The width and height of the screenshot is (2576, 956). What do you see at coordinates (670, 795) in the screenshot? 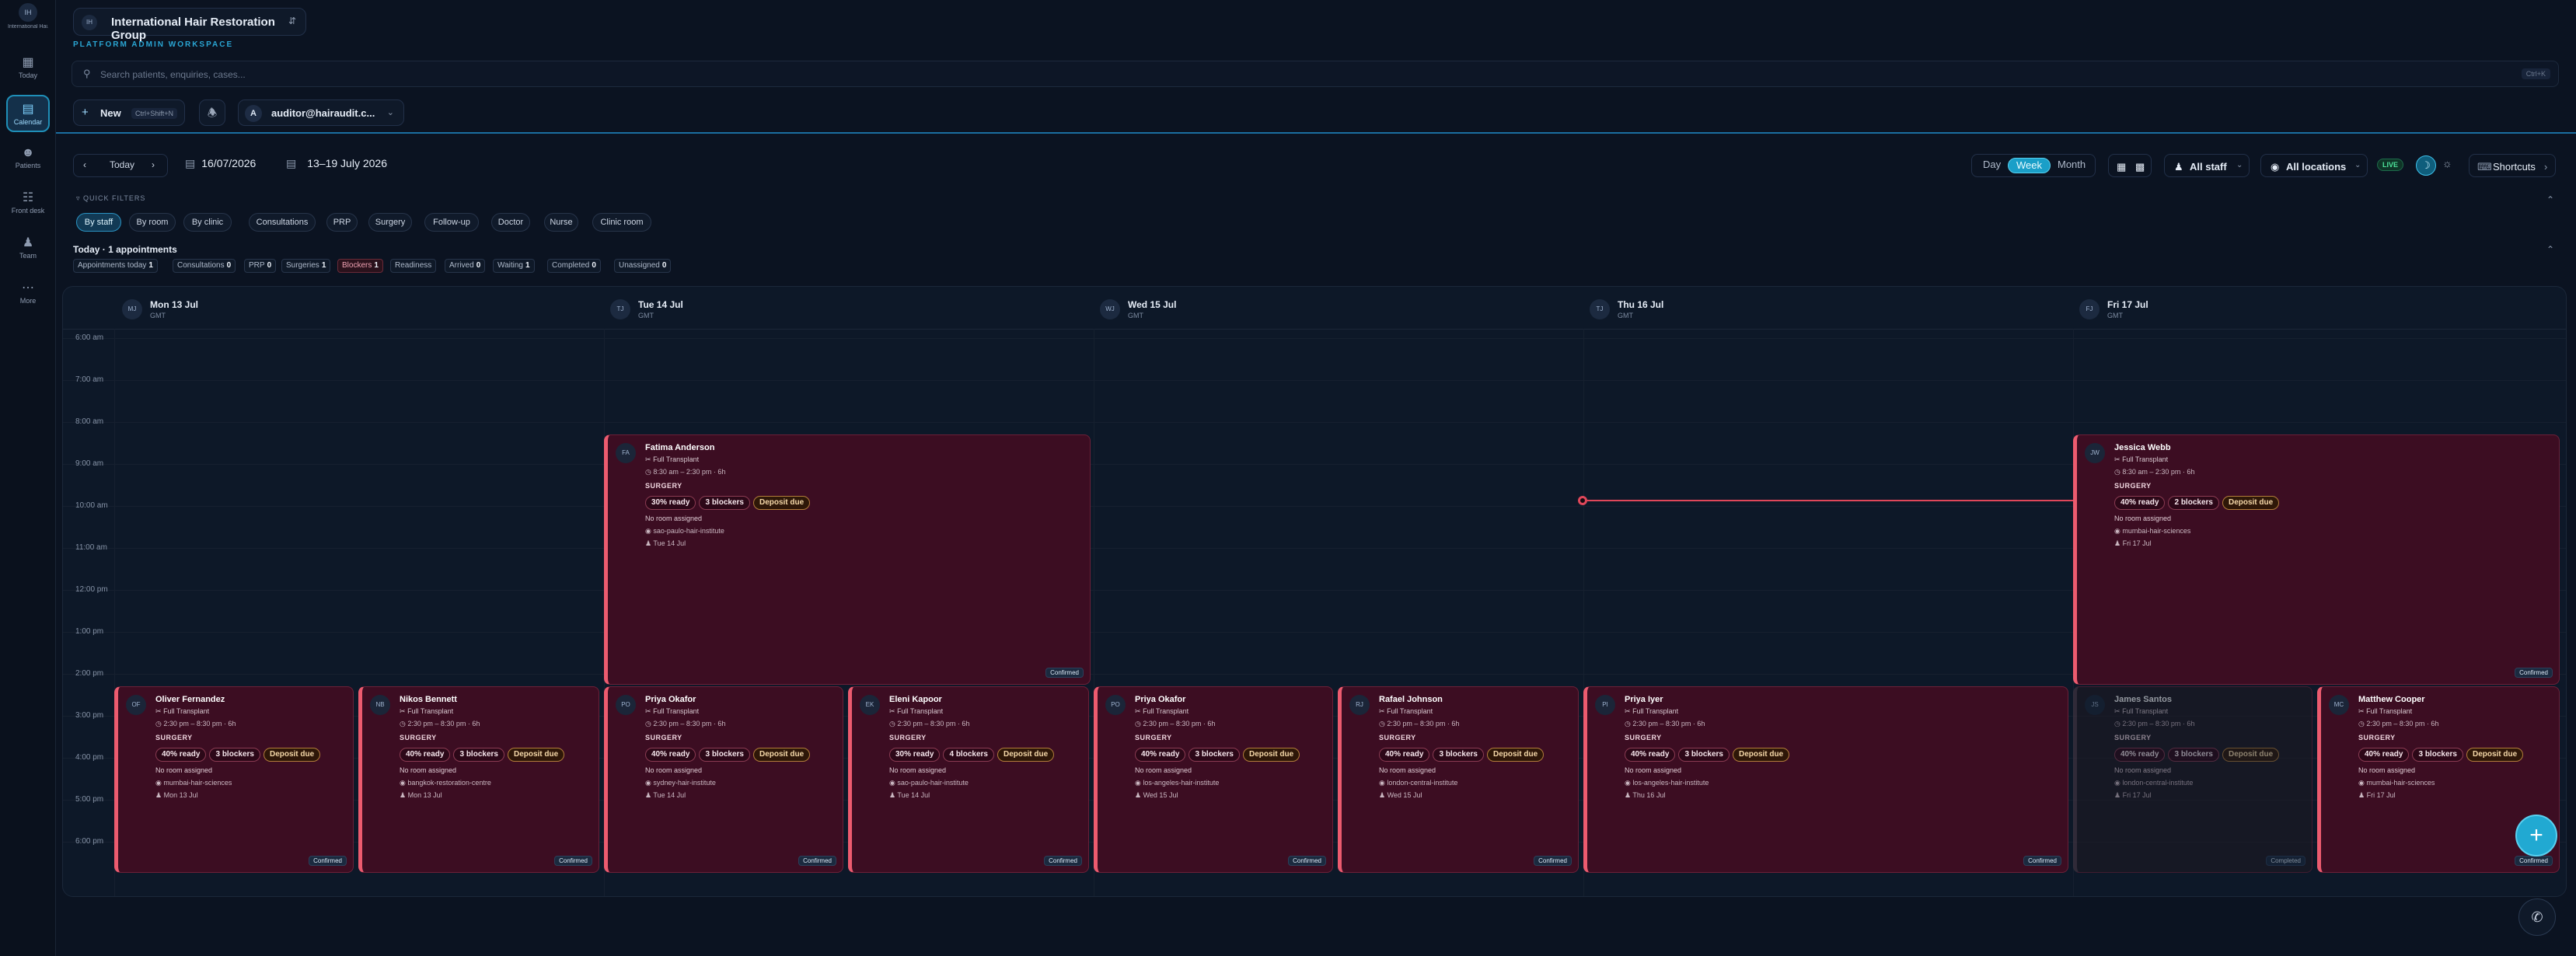
I see `date-label: Tue 14 Jul` at bounding box center [670, 795].